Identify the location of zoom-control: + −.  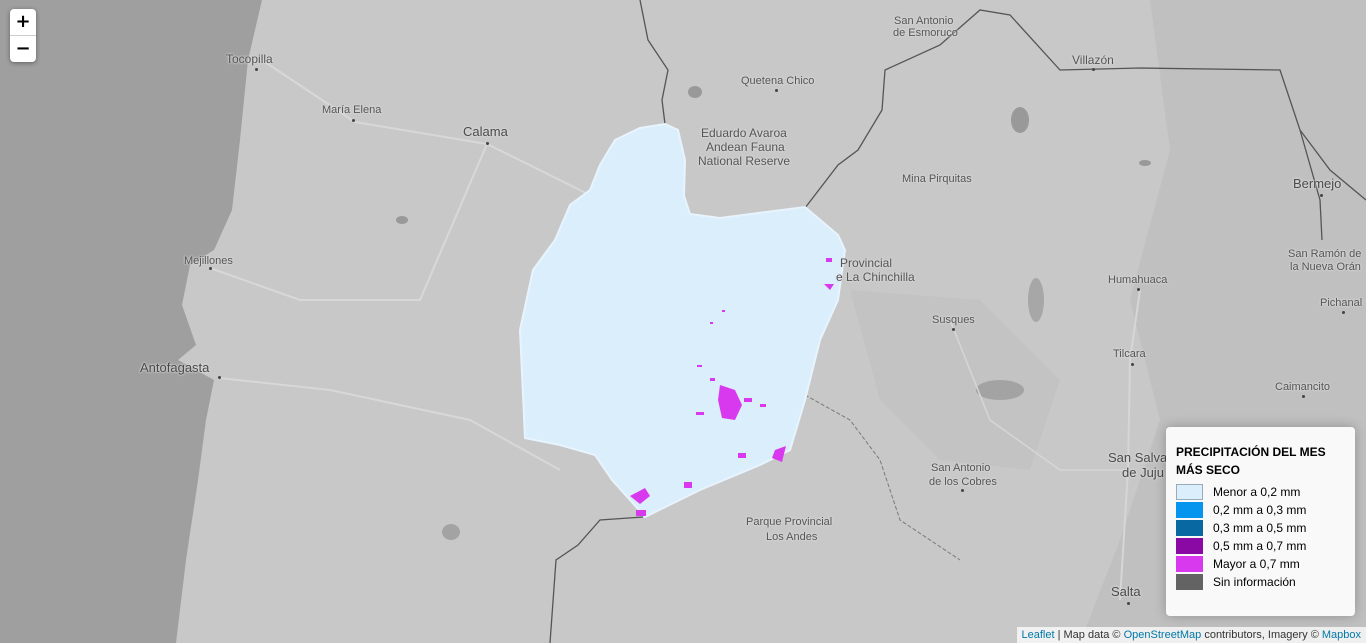
(23, 35).